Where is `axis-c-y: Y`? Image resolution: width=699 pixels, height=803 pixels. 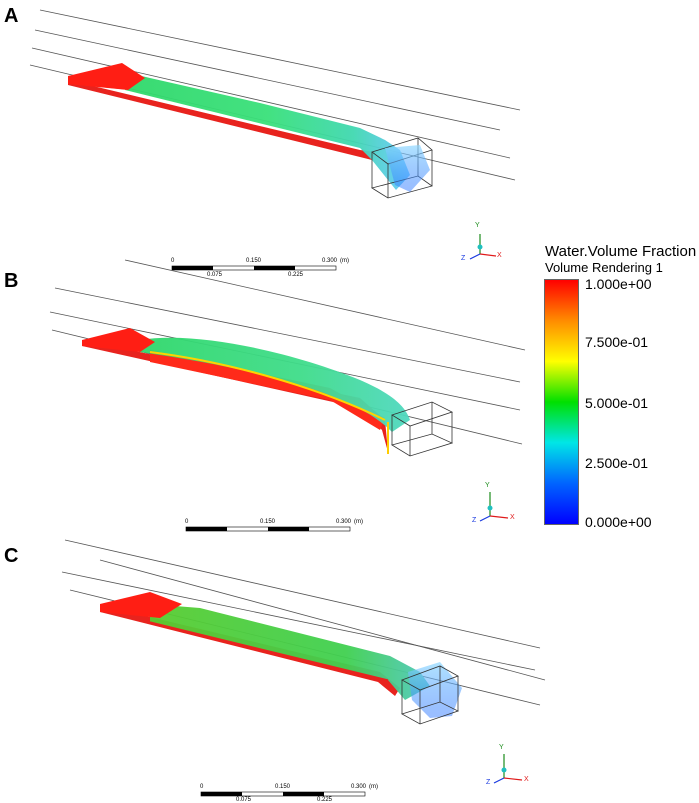
axis-c-y: Y is located at coordinates (501, 747).